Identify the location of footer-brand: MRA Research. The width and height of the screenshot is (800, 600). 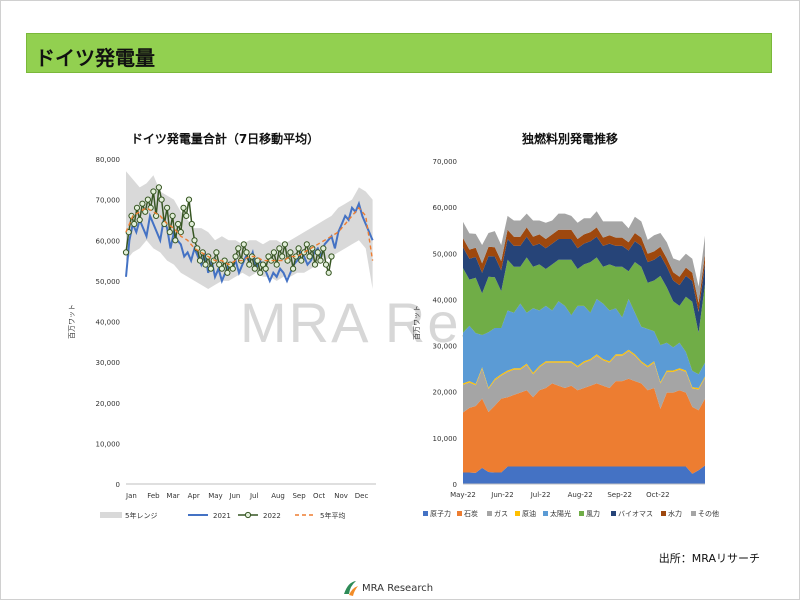
(398, 588).